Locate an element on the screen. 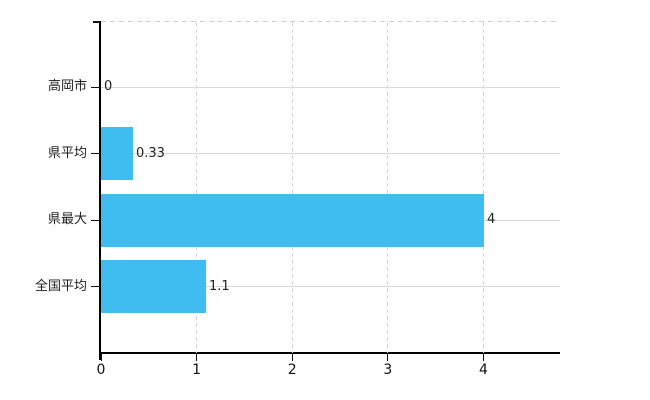 The height and width of the screenshot is (400, 650). category-label-3: 県最大 is located at coordinates (67, 220).